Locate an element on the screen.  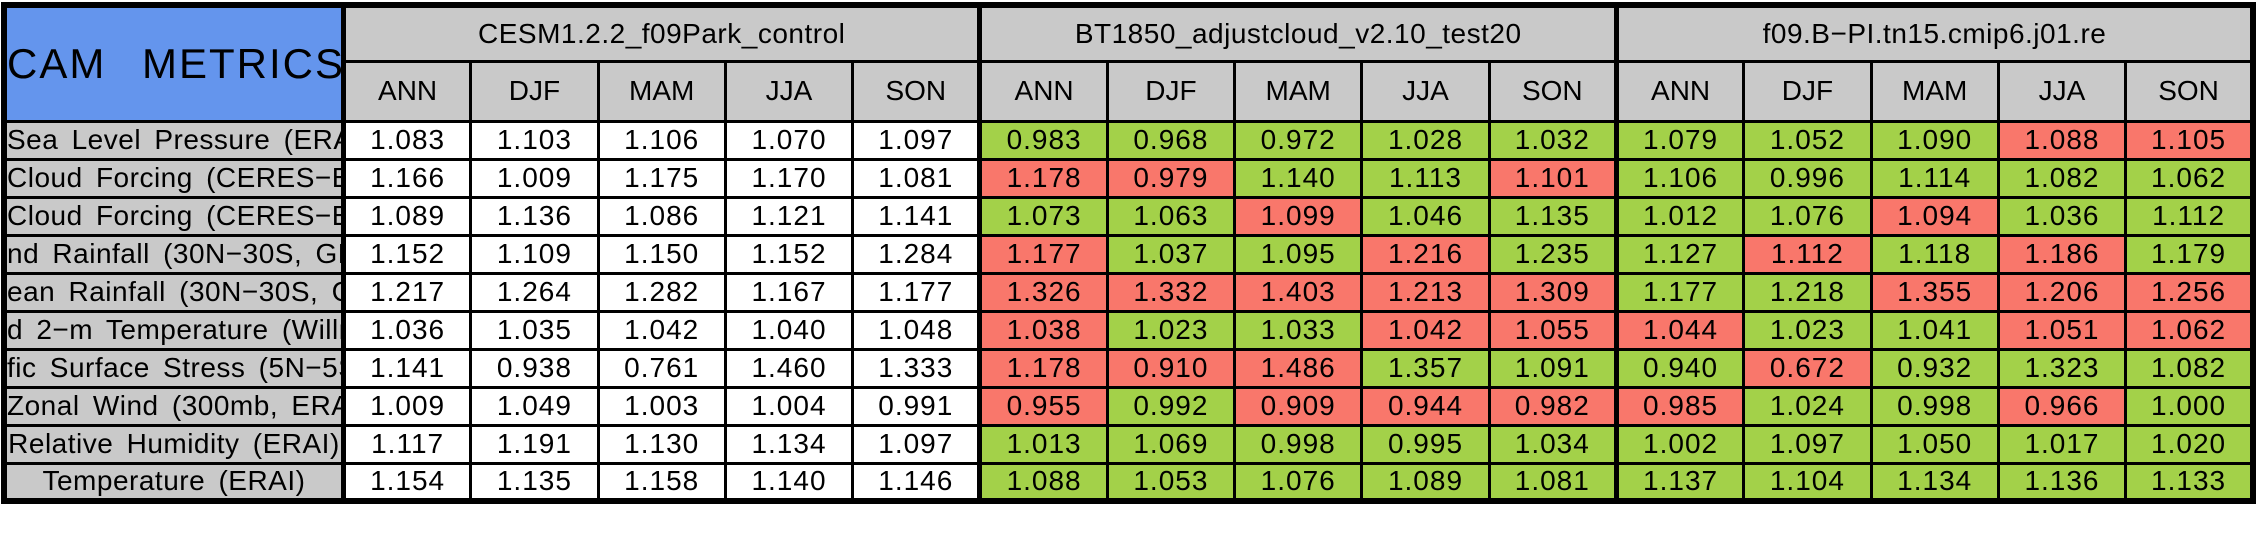
value-cell: 0.995 is located at coordinates (1425, 444).